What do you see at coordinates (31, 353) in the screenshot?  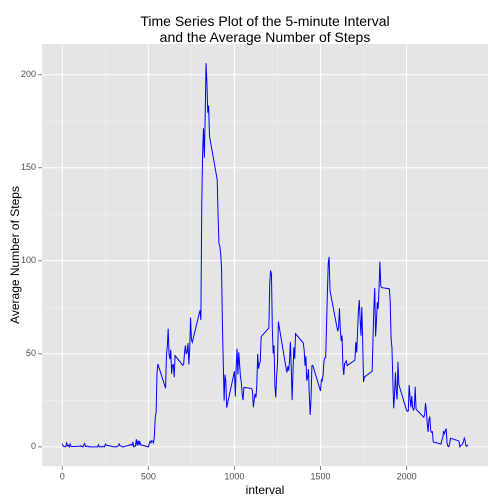 I see `y-tick-label: 50` at bounding box center [31, 353].